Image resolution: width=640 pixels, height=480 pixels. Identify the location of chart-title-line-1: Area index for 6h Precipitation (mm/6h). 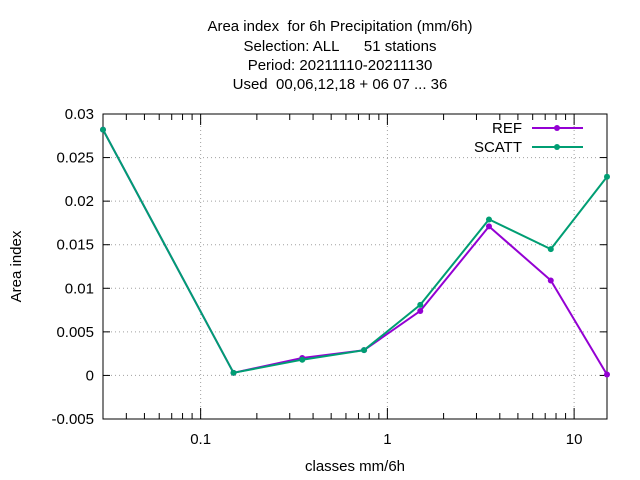
(340, 26).